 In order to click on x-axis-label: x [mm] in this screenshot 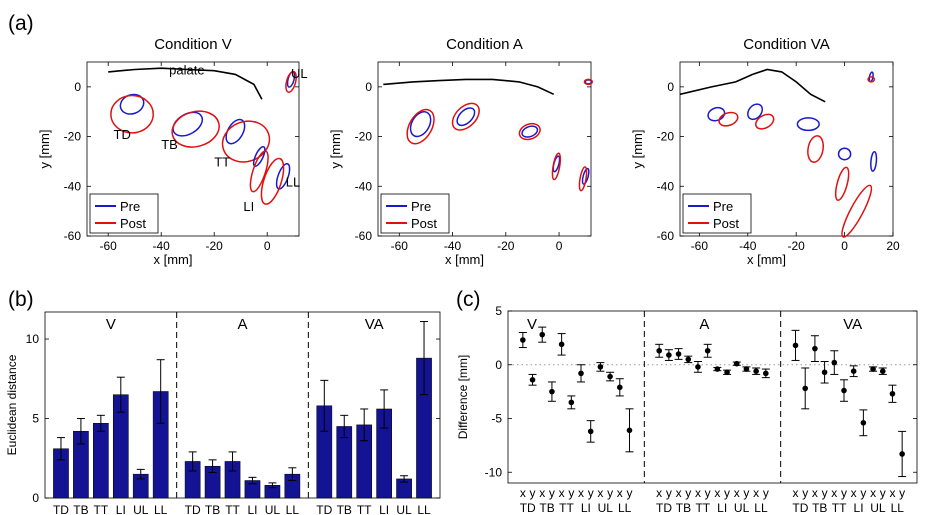, I will do `click(464, 259)`.